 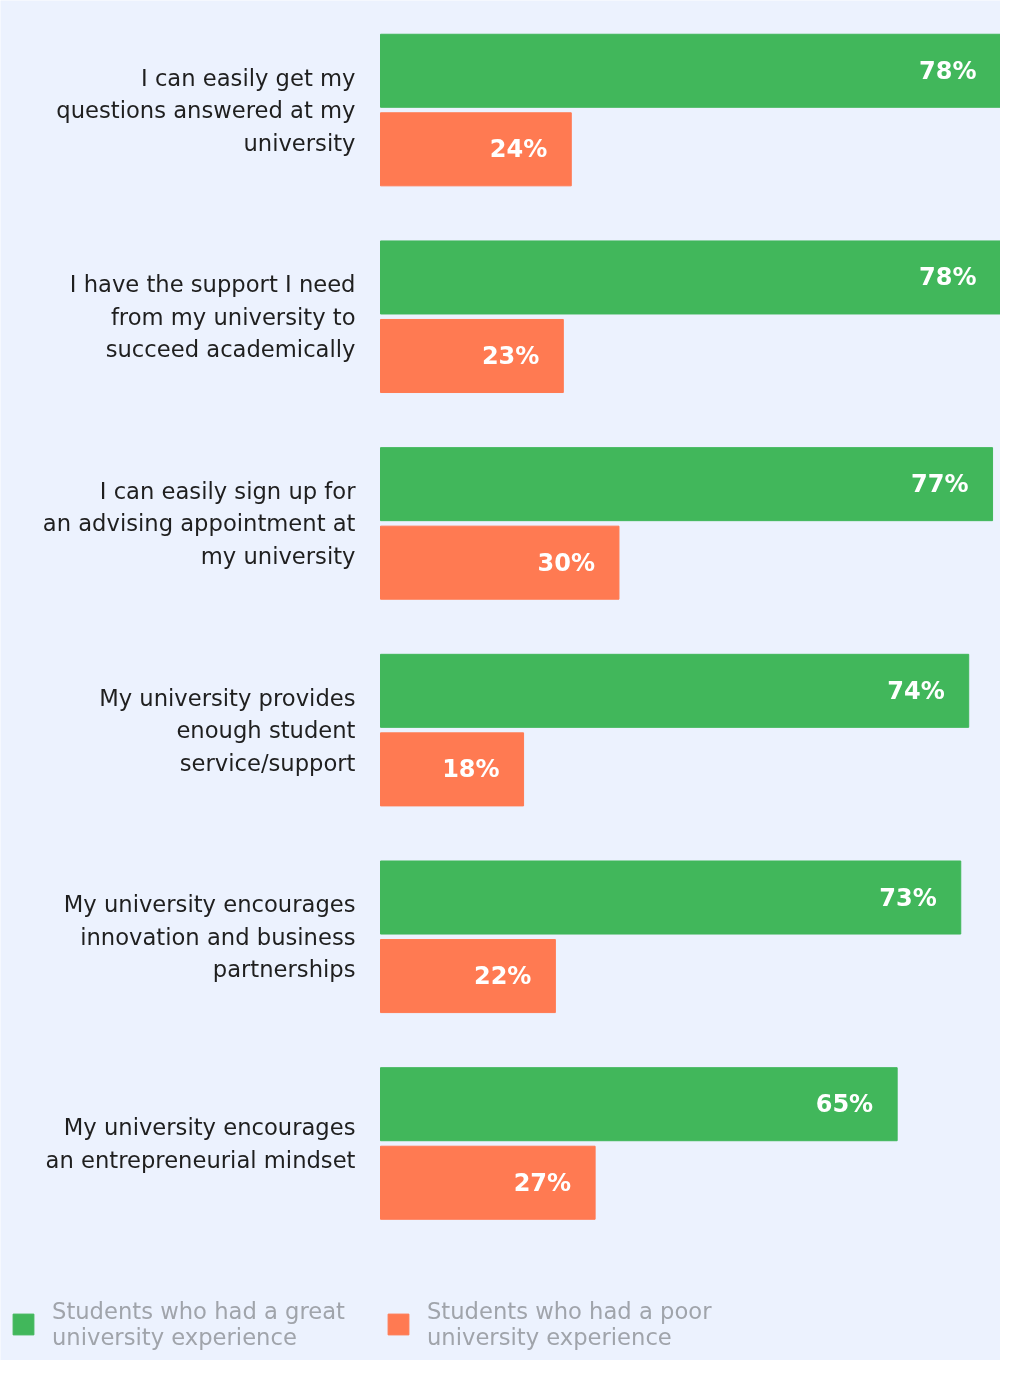 I want to click on data-label: 18%, so click(x=471, y=769).